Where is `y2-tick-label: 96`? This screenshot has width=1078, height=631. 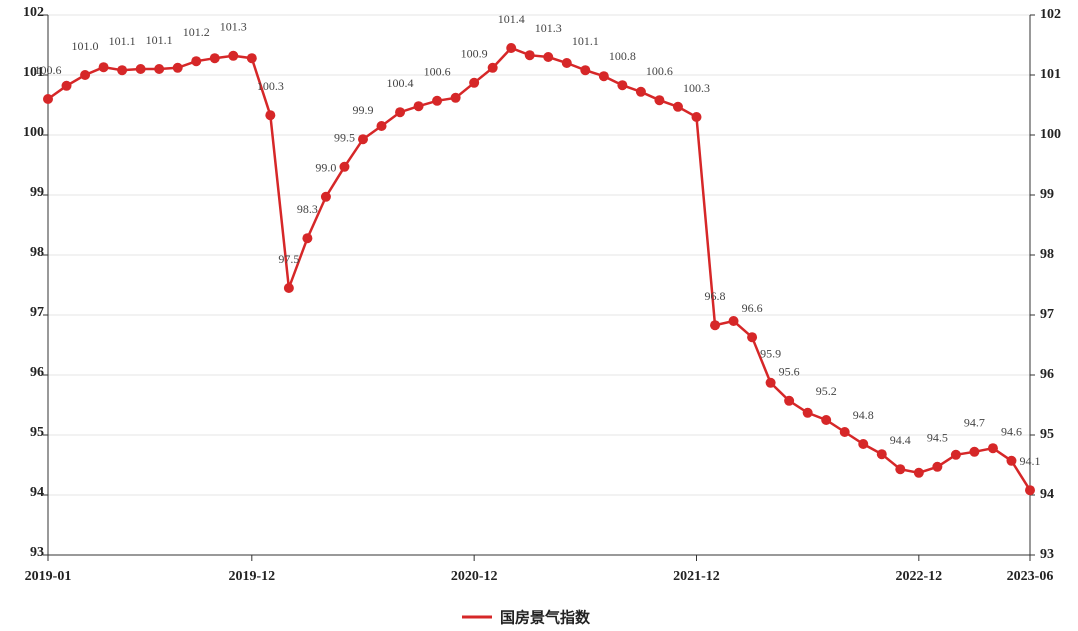
y2-tick-label: 96 is located at coordinates (1047, 374).